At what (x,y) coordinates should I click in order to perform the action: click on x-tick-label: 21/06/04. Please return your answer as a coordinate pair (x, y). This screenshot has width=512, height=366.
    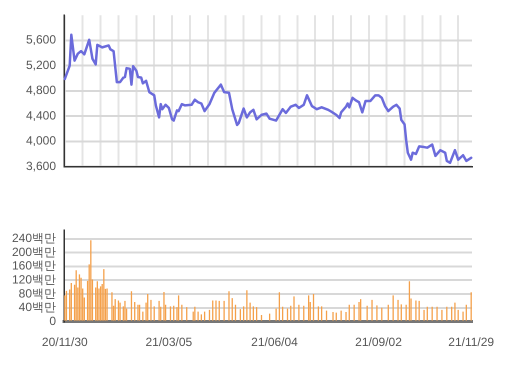
    Looking at the image, I should click on (274, 342).